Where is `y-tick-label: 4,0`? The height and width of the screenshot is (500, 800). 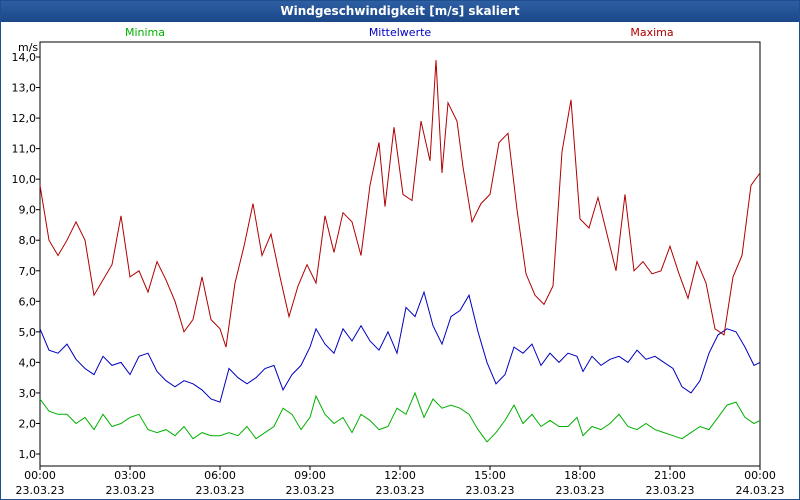
y-tick-label: 4,0 is located at coordinates (28, 362).